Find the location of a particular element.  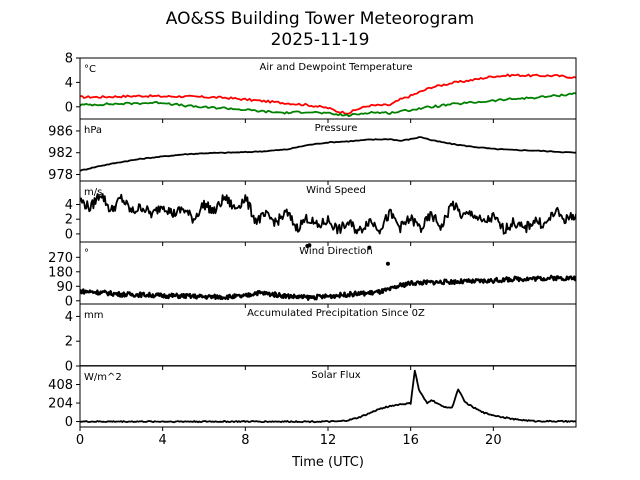

panel-pressure: 978 982 986 hPa Pressure is located at coordinates (312, 151).